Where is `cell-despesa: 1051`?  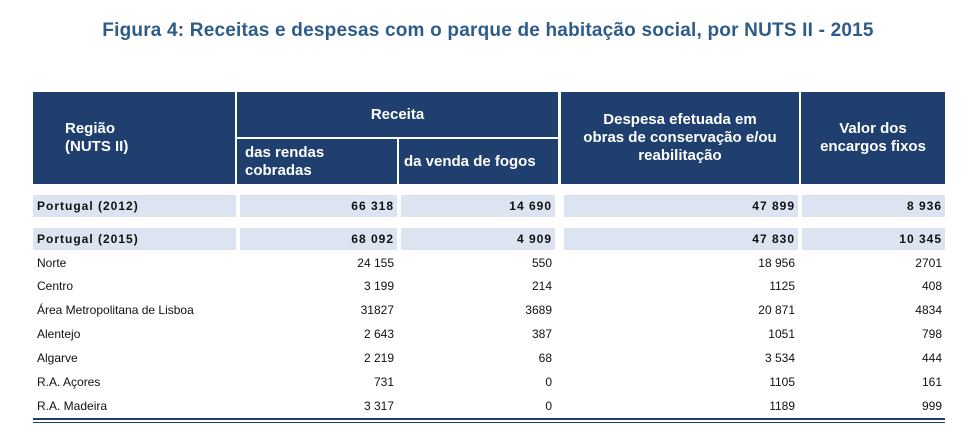 cell-despesa: 1051 is located at coordinates (781, 334).